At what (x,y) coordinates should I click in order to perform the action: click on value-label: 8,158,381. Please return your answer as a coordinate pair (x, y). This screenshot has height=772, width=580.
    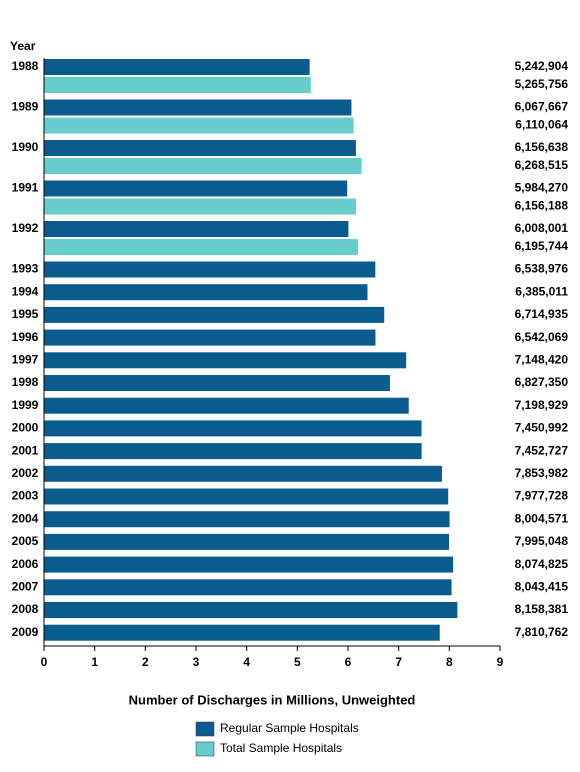
    Looking at the image, I should click on (542, 609).